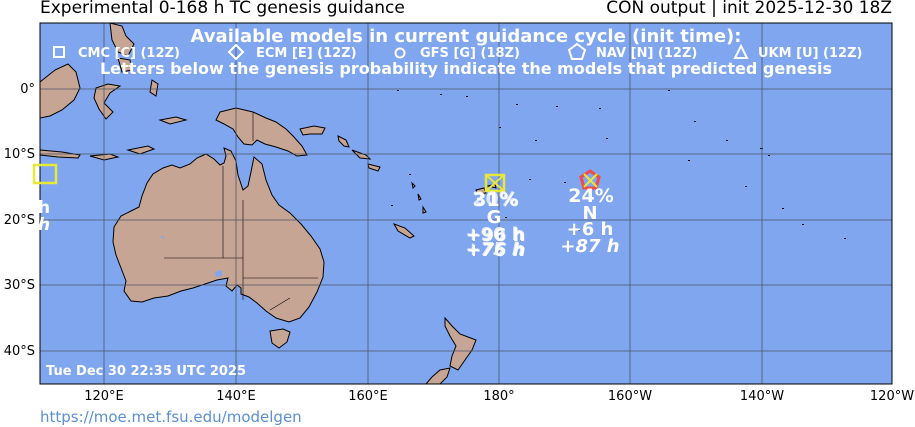 The image size is (915, 427). I want to click on lead-time: +6 h, so click(590, 229).